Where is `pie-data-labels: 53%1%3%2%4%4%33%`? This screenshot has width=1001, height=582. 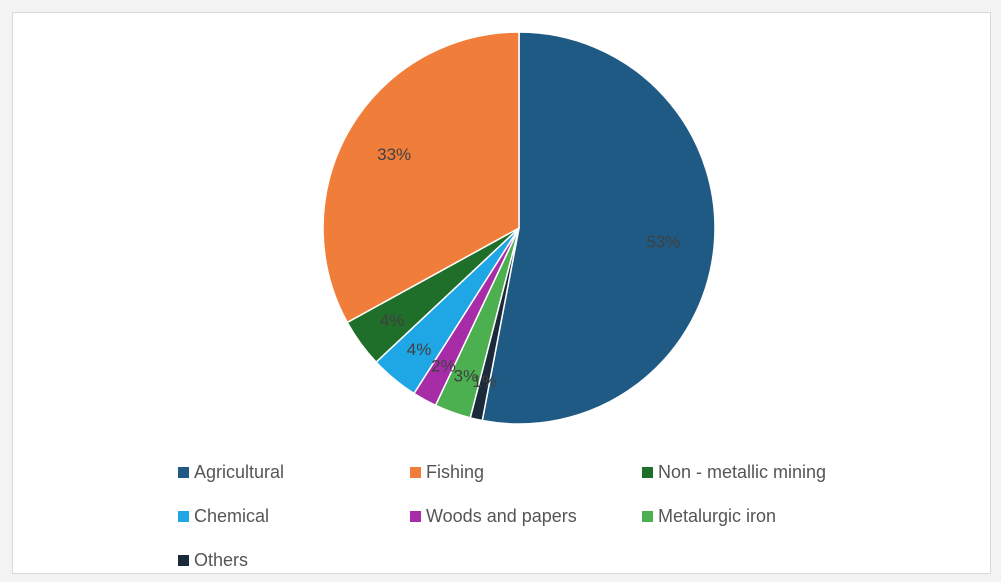 pie-data-labels: 53%1%3%2%4%4%33% is located at coordinates (528, 268).